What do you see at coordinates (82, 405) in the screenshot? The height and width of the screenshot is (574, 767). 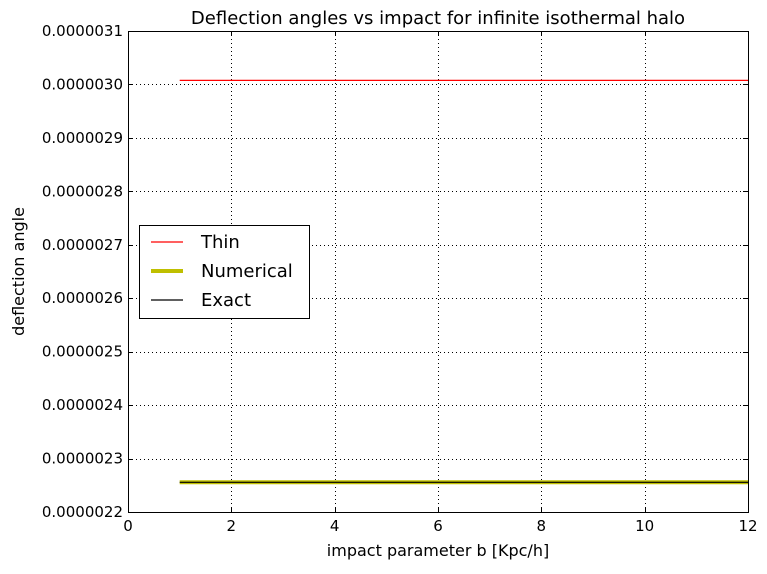 I see `y-tick-label: 0.0000024` at bounding box center [82, 405].